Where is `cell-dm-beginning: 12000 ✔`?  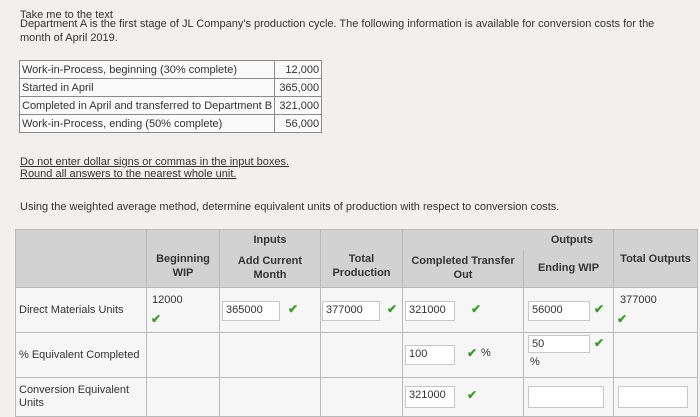
cell-dm-beginning: 12000 ✔ is located at coordinates (183, 310).